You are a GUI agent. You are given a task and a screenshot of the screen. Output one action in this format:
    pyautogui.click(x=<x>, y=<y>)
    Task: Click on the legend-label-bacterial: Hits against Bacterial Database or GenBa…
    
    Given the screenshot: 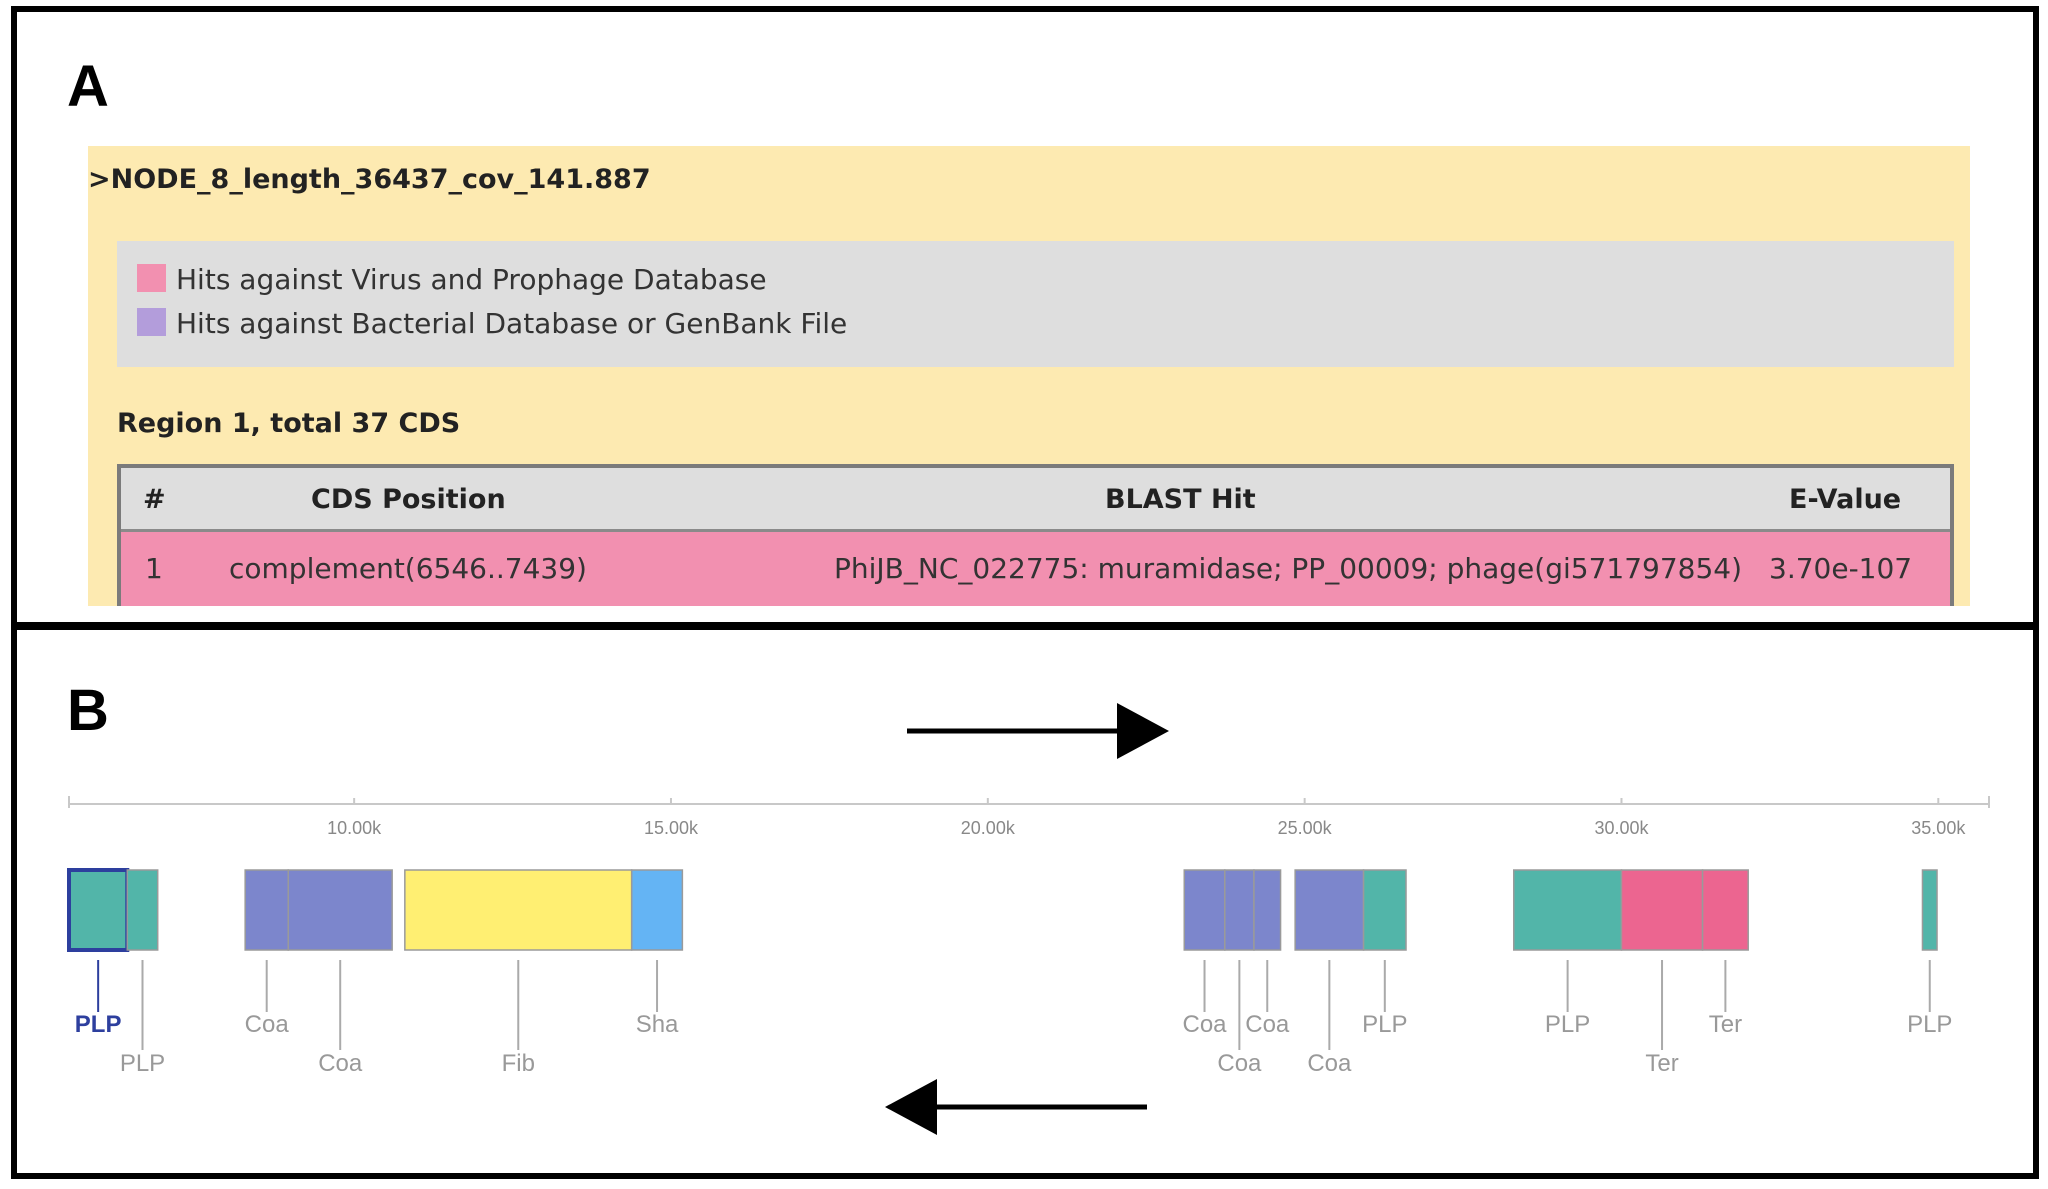 What is the action you would take?
    pyautogui.click(x=512, y=323)
    